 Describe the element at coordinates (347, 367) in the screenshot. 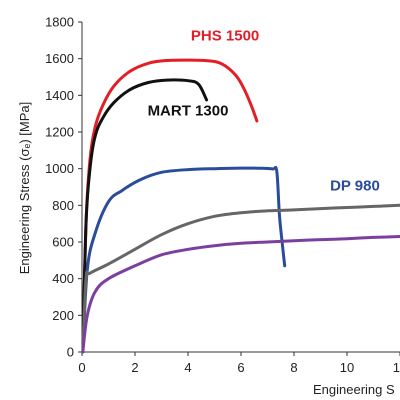

I see `x-tick-label: 10` at that location.